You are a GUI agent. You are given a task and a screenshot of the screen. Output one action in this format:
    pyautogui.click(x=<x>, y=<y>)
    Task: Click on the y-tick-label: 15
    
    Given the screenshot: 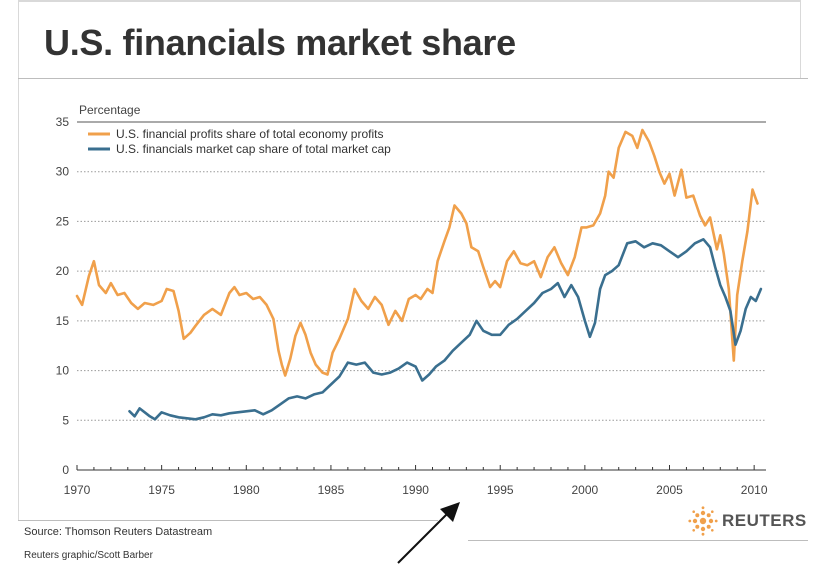 What is the action you would take?
    pyautogui.click(x=63, y=321)
    